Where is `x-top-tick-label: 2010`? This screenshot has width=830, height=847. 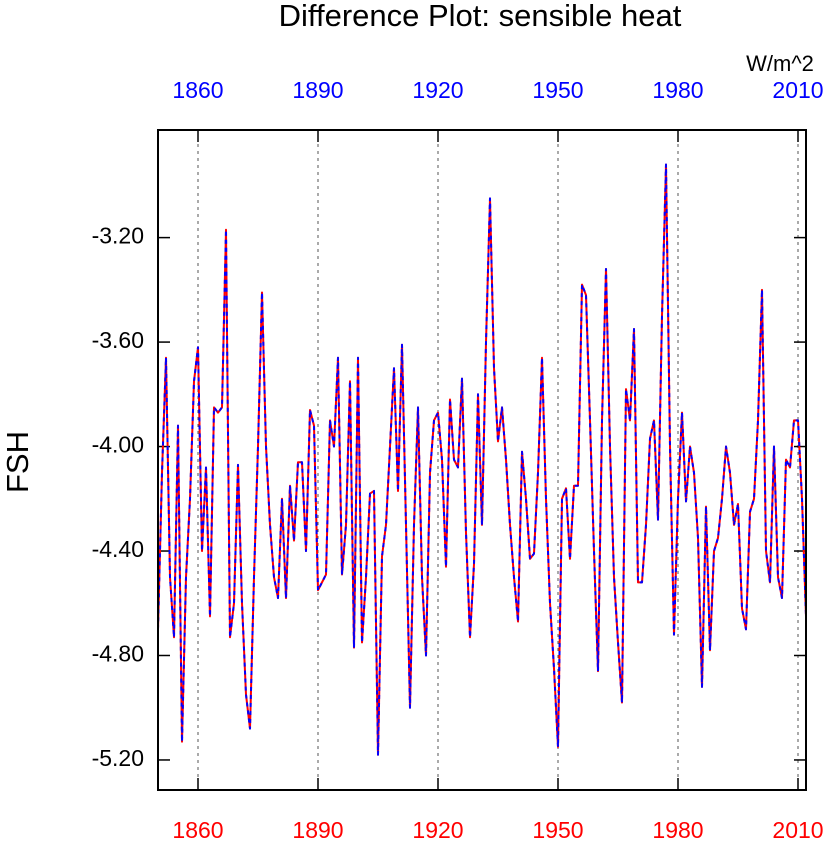 x-top-tick-label: 2010 is located at coordinates (797, 90).